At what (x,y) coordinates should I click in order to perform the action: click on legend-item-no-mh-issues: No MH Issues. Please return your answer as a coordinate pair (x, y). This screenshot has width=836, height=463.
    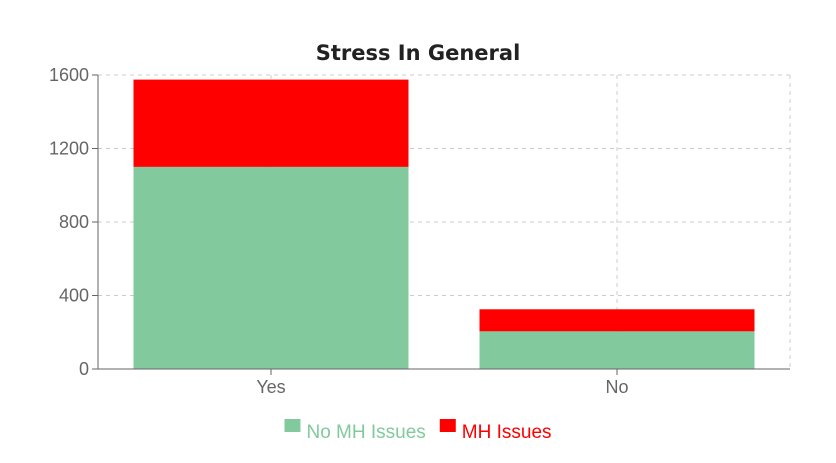
    Looking at the image, I should click on (355, 431).